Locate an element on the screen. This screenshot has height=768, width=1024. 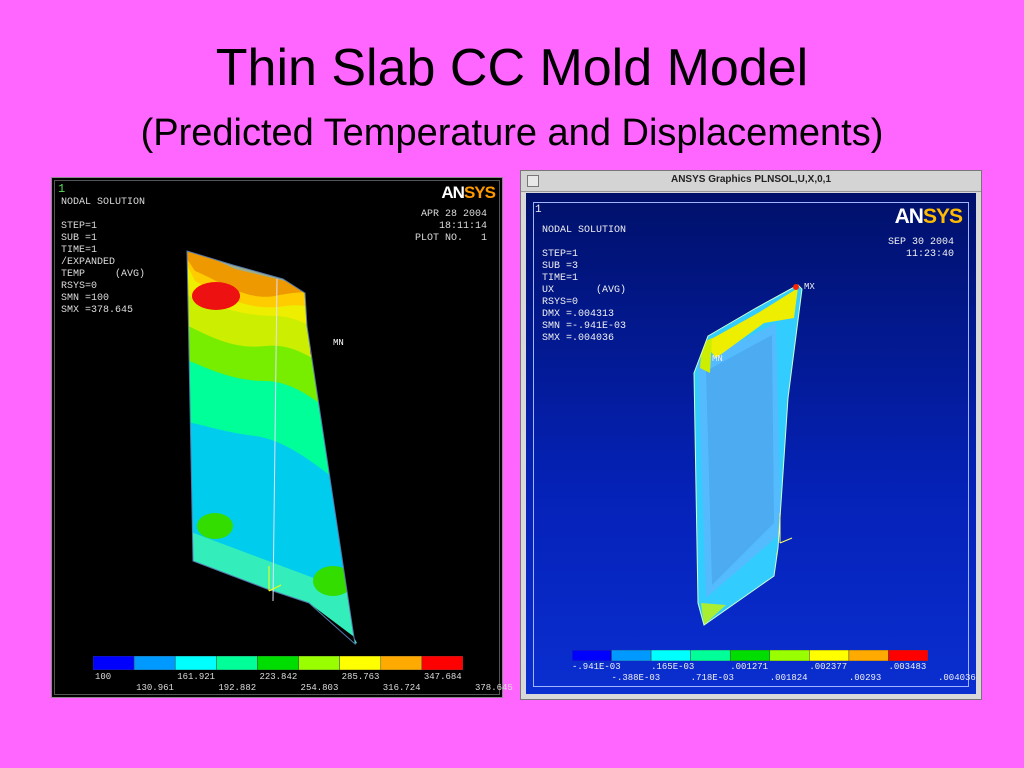
legend-label-bottom: .001824 is located at coordinates (788, 678).